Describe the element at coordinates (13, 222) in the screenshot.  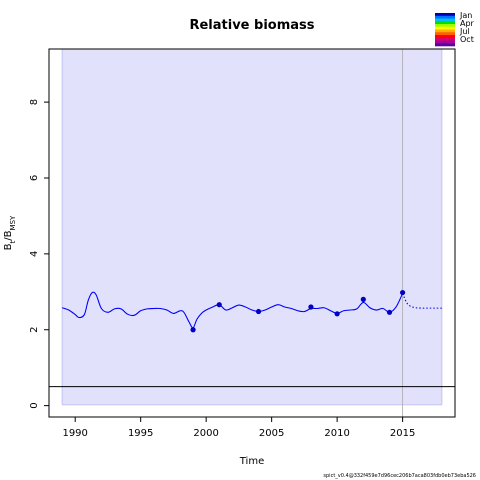
I see `y-axis-label-sub-msy: MSY` at that location.